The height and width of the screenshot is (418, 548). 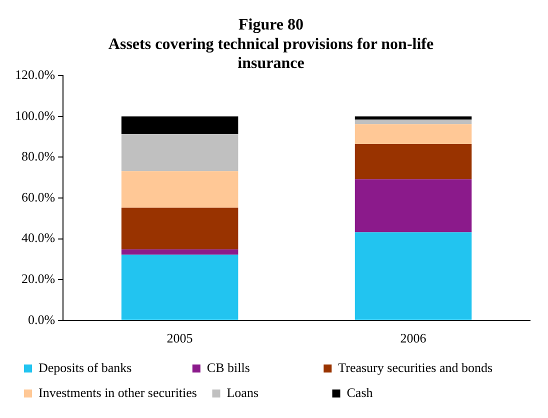 What do you see at coordinates (38, 156) in the screenshot?
I see `y-tick-label: 80.0%` at bounding box center [38, 156].